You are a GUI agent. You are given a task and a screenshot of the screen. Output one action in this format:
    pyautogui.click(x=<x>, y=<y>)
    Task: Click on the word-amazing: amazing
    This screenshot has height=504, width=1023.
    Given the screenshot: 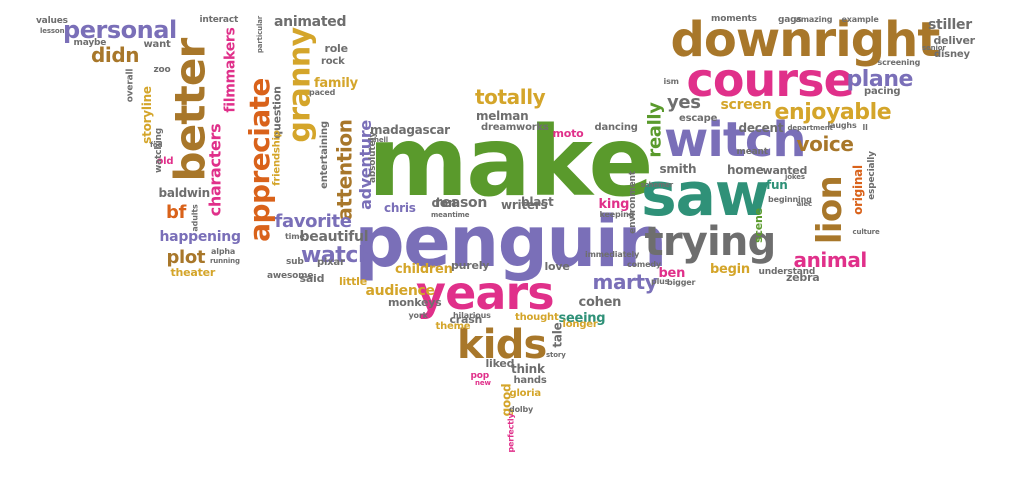 What is the action you would take?
    pyautogui.click(x=814, y=19)
    